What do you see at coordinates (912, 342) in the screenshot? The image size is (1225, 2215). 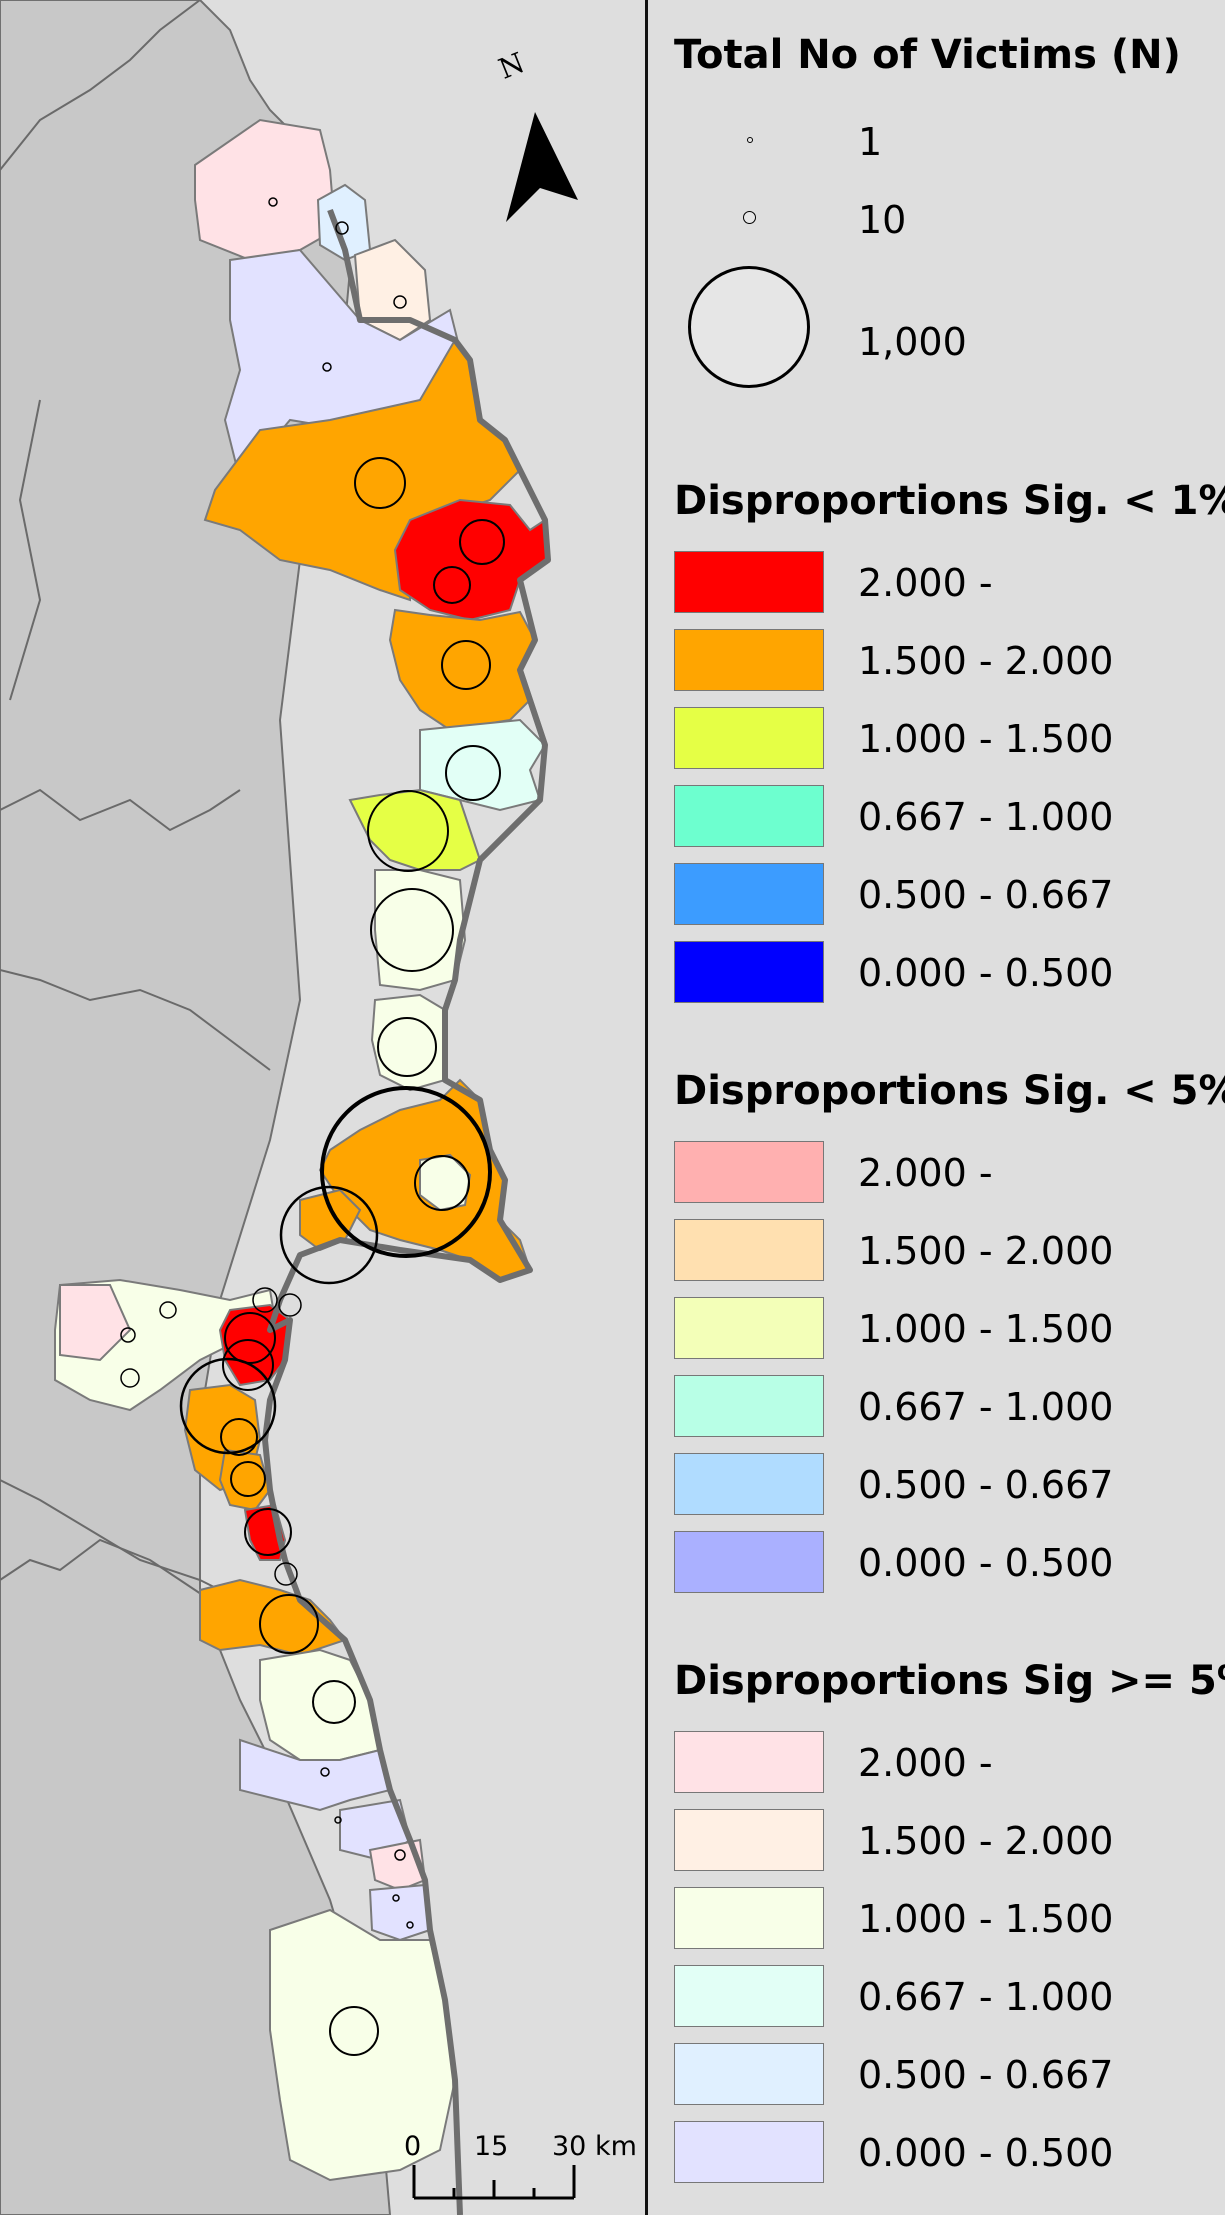 I see `size-label-1000: 1,000` at bounding box center [912, 342].